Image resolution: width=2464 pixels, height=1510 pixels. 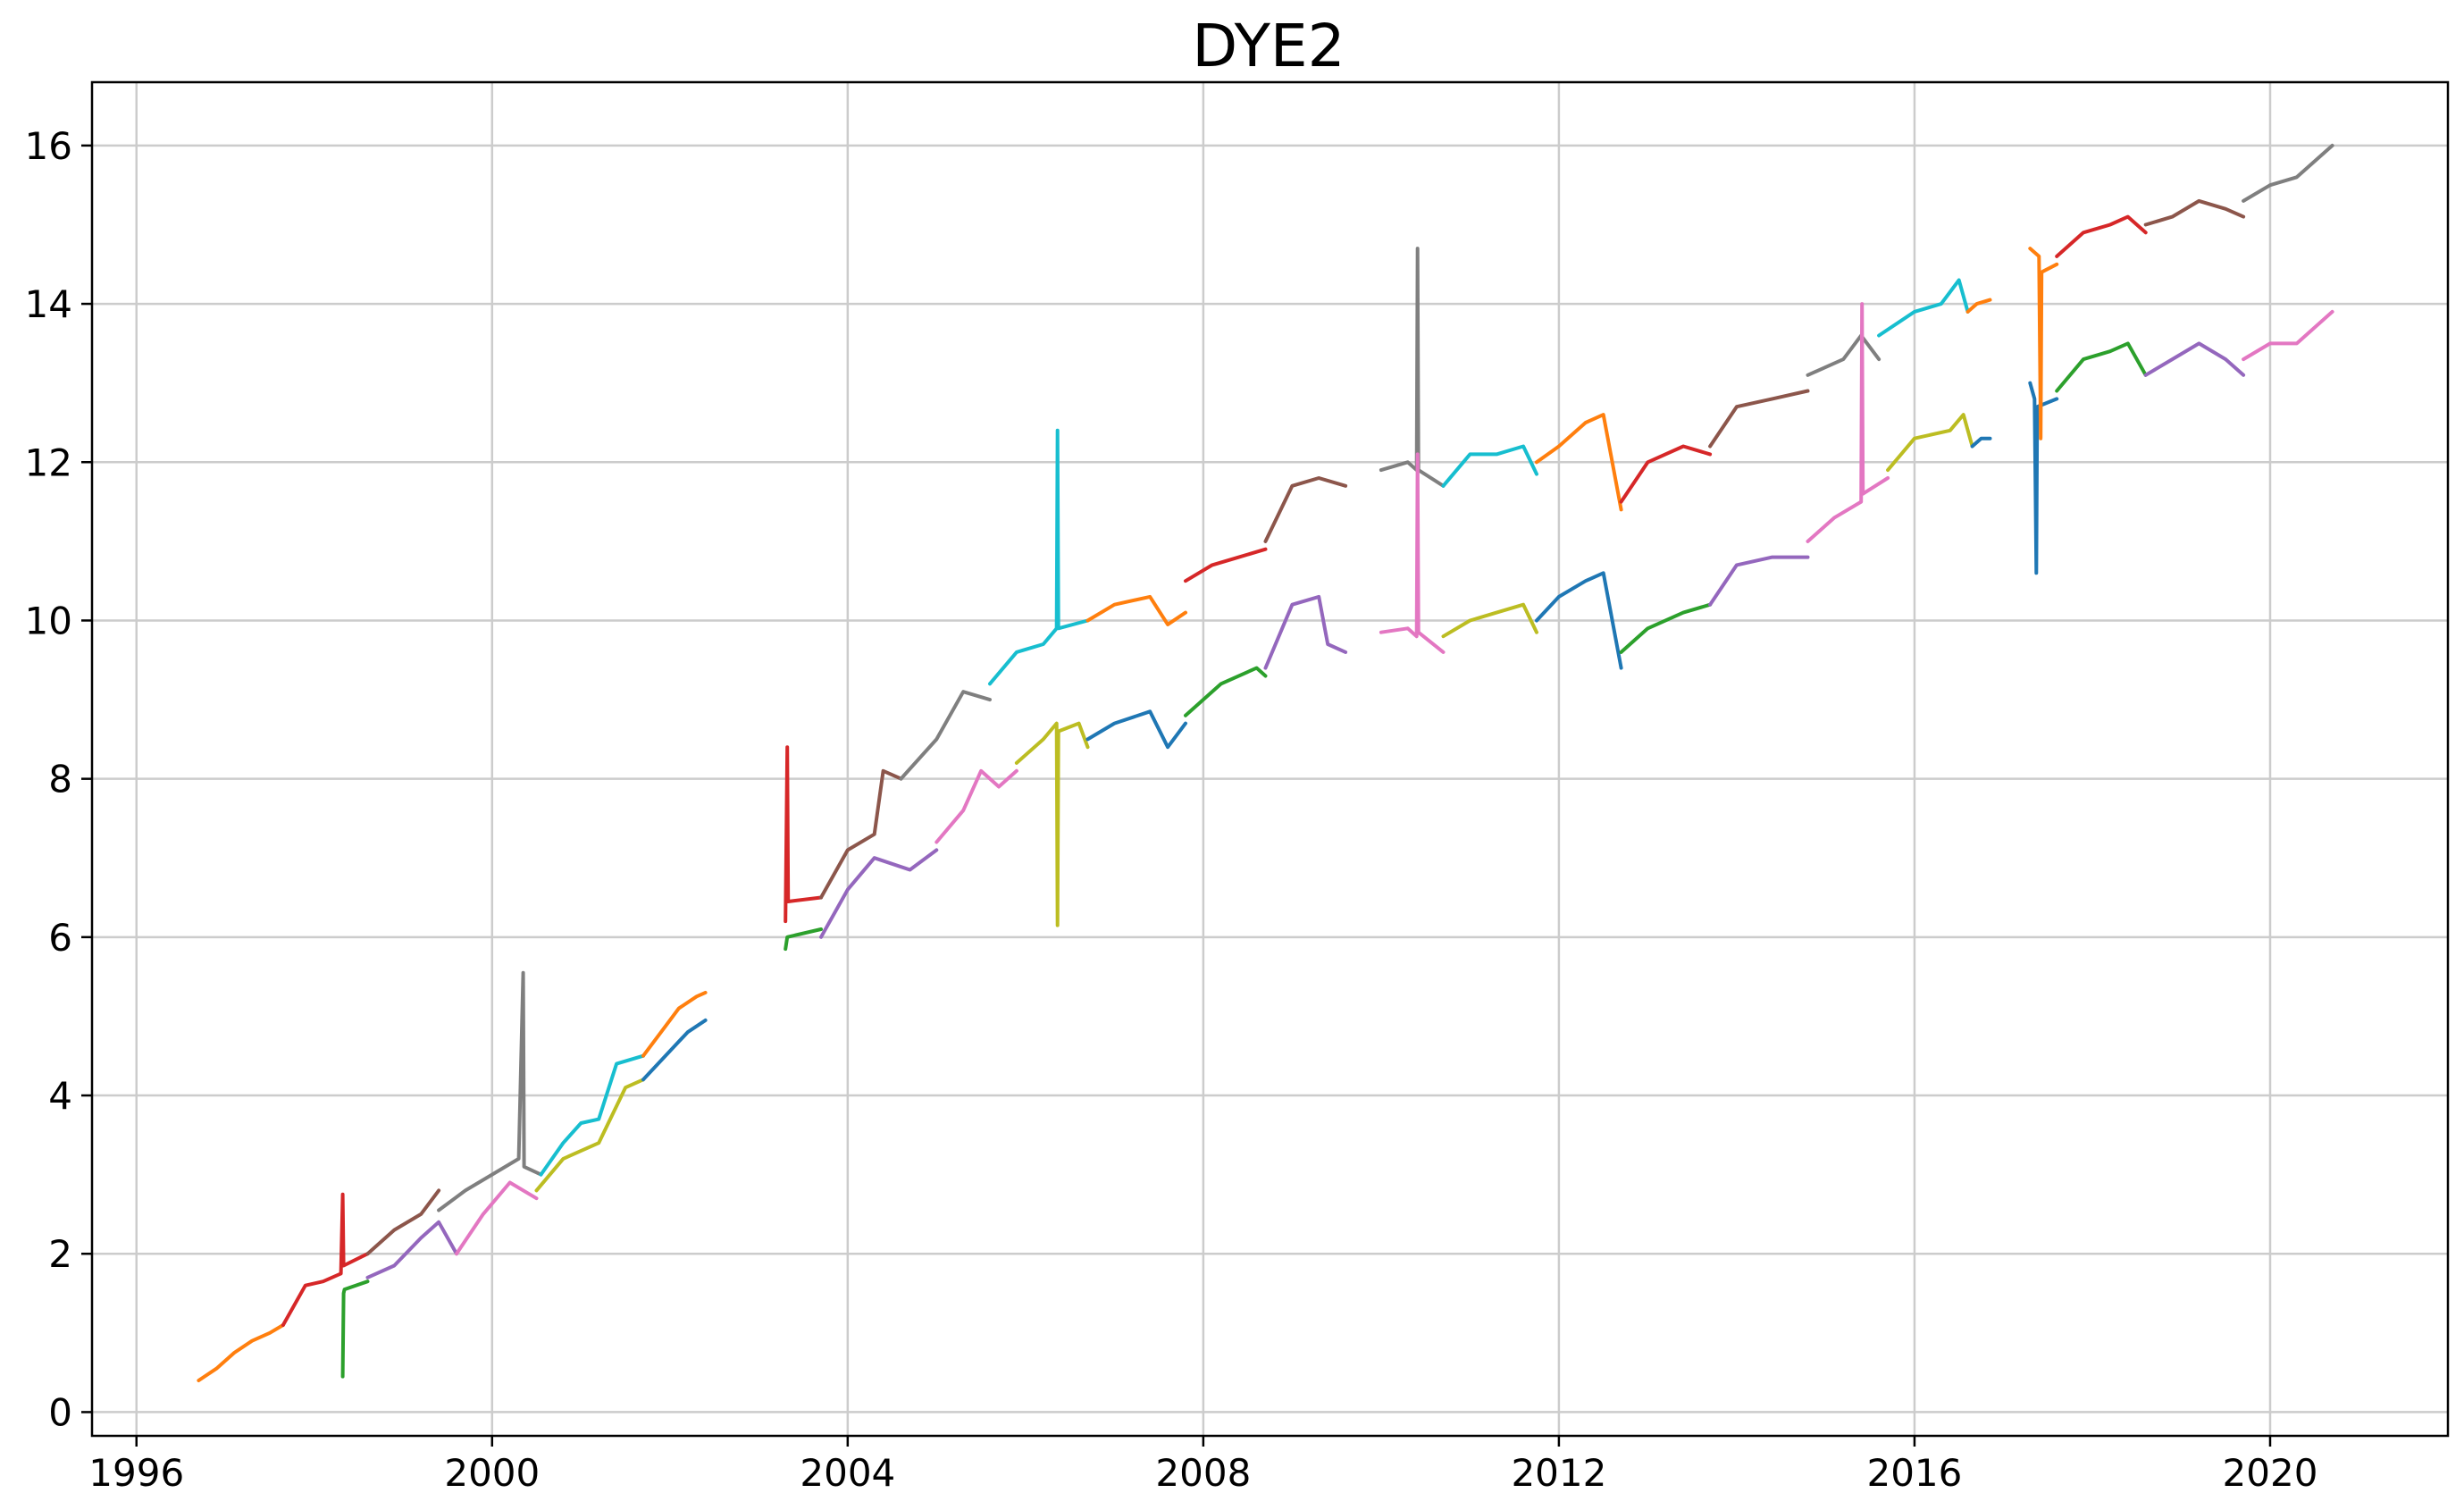 I want to click on chart-title: DYE2, so click(x=1268, y=46).